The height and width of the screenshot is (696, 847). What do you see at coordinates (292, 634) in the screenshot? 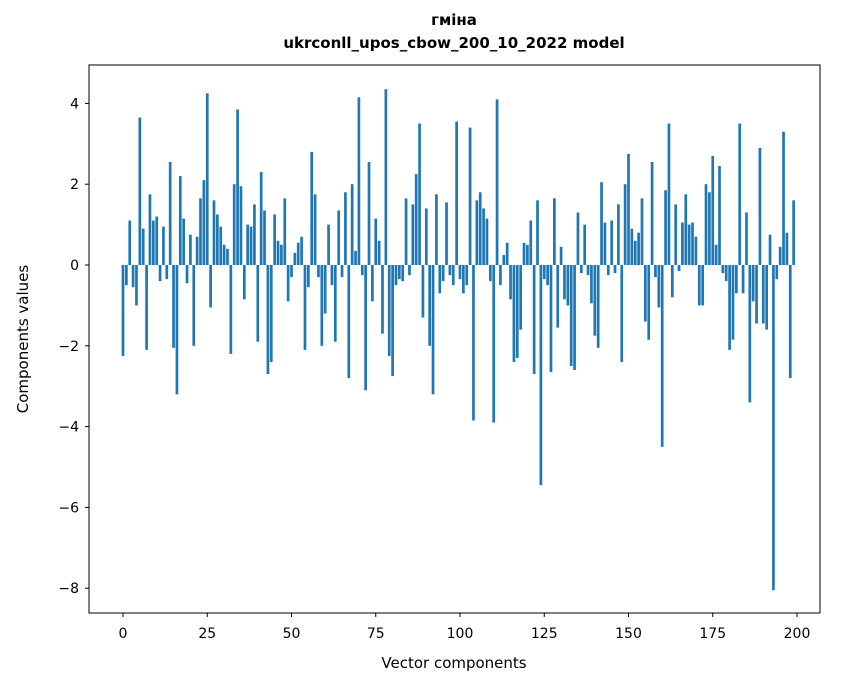
I see `x-tick-label: 50` at bounding box center [292, 634].